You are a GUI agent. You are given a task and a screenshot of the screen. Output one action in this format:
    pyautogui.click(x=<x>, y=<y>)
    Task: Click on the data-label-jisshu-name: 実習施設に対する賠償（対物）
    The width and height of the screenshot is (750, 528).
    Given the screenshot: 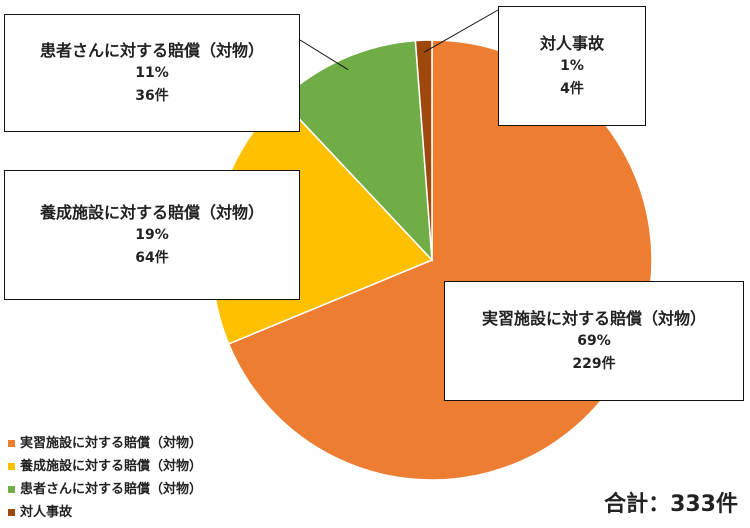 What is the action you would take?
    pyautogui.click(x=593, y=318)
    